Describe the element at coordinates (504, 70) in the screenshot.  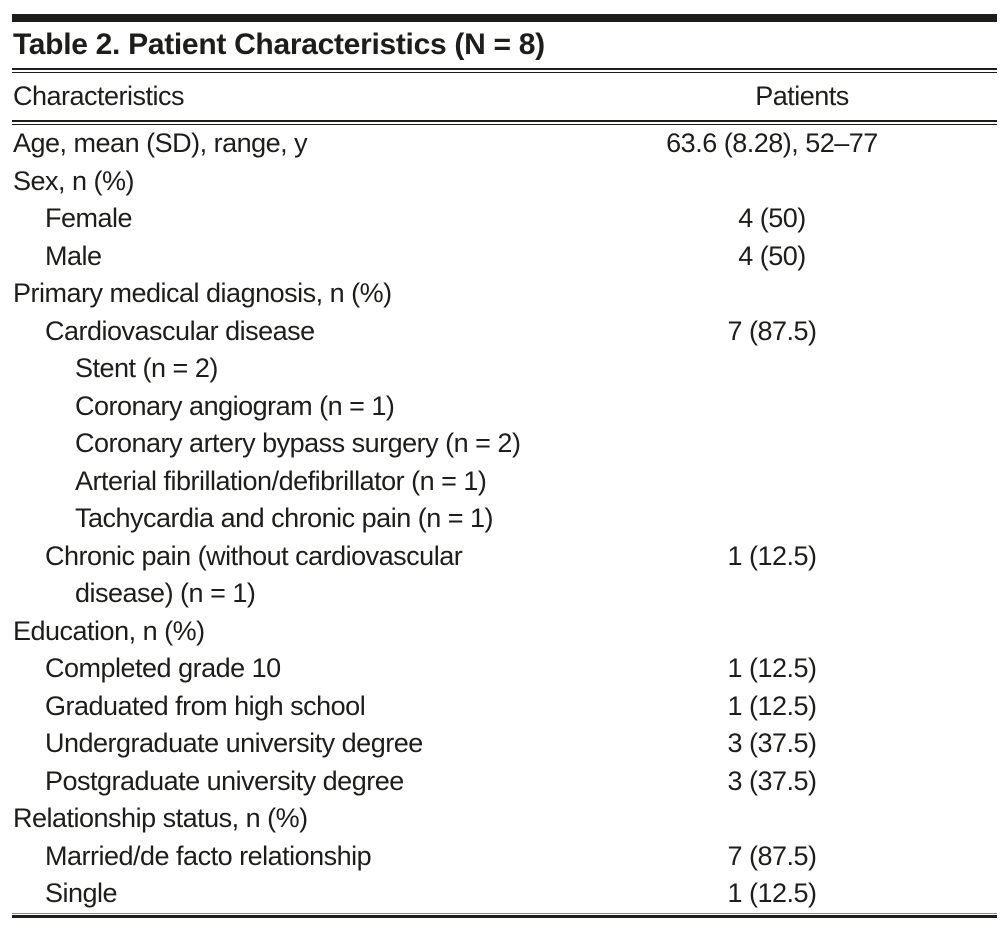
I see `title-separator-rule` at that location.